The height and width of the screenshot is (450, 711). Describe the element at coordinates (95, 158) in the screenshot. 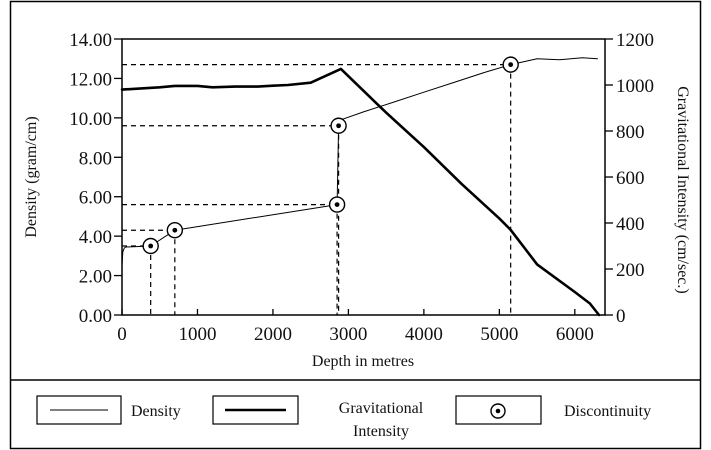

I see `y-left-tick-label: 8.00` at that location.